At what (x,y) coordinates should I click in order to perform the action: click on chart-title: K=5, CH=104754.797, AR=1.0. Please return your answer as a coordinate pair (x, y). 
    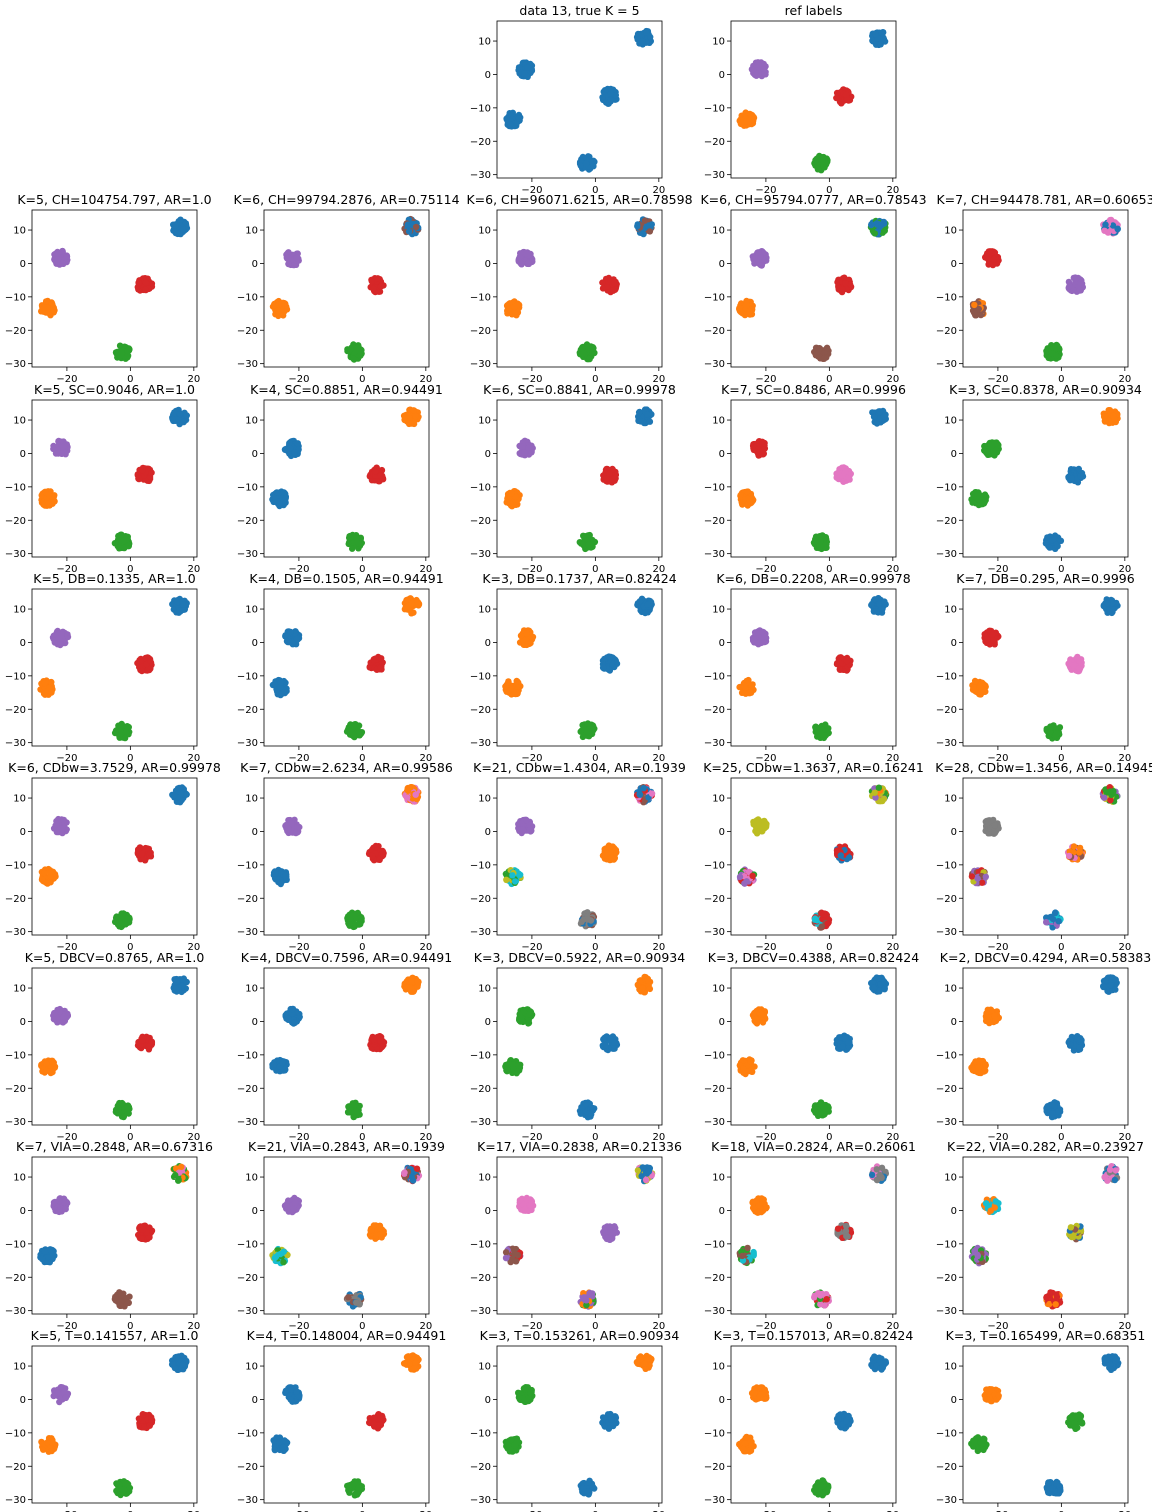
    Looking at the image, I should click on (114, 199).